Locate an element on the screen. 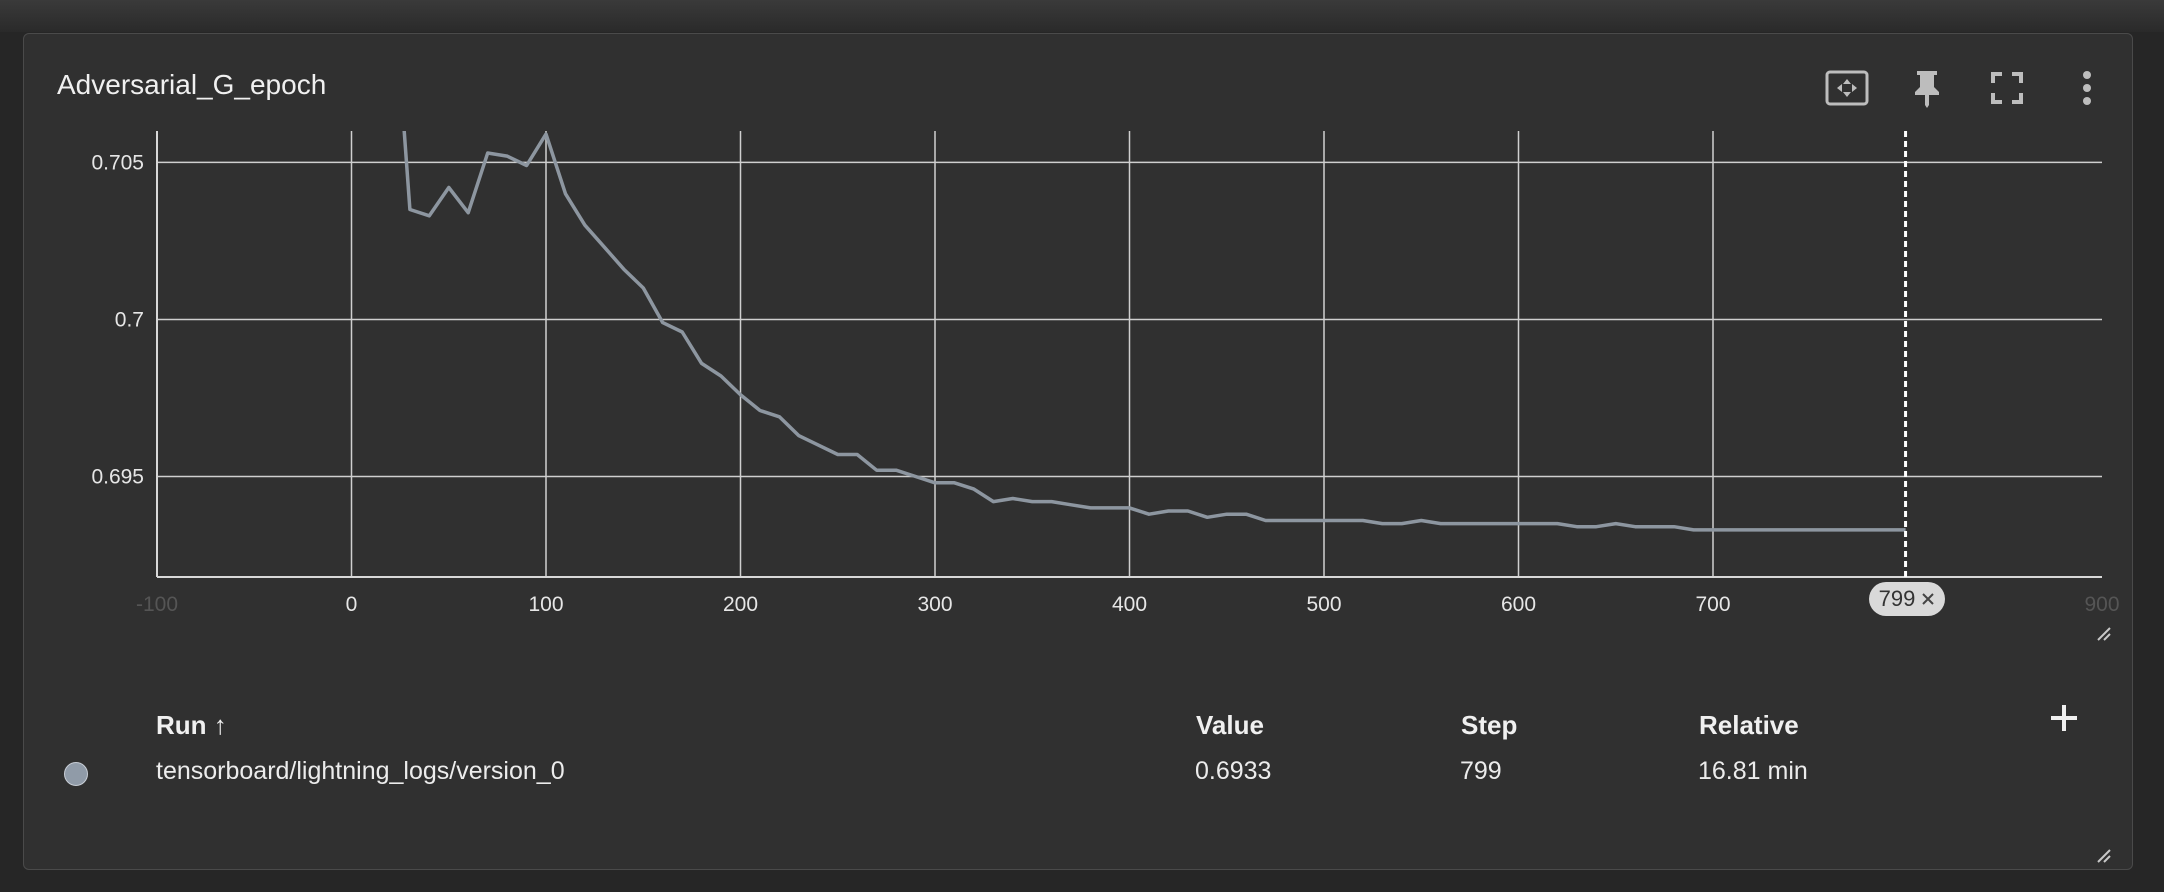  x-tick-label: 400 is located at coordinates (1129, 604).